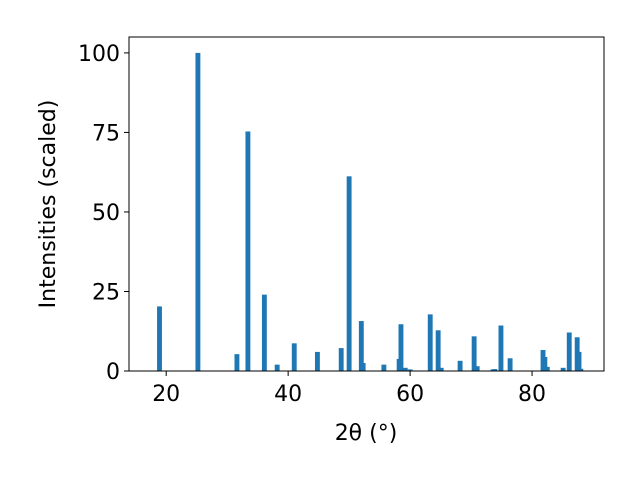  I want to click on y-axis-label: Intensities (scaled), so click(48, 204).